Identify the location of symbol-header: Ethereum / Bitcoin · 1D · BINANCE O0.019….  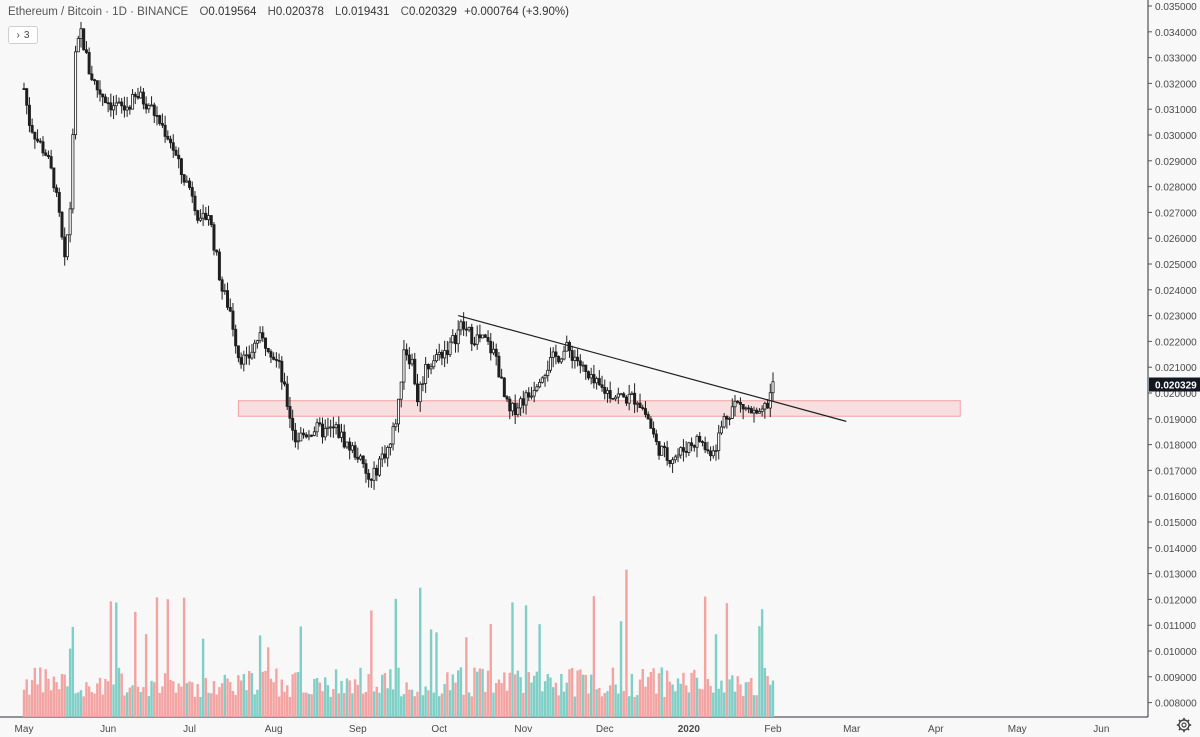
(288, 12).